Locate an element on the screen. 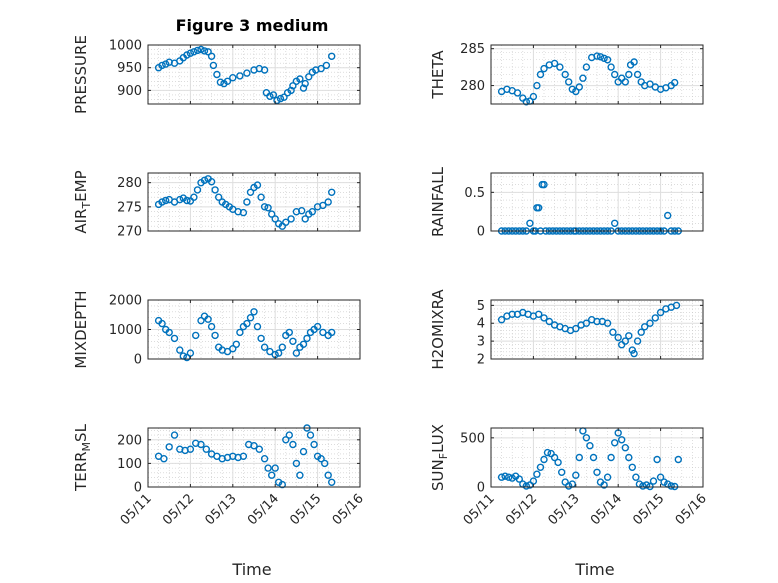  x-axis-label-left: Time is located at coordinates (251, 569).